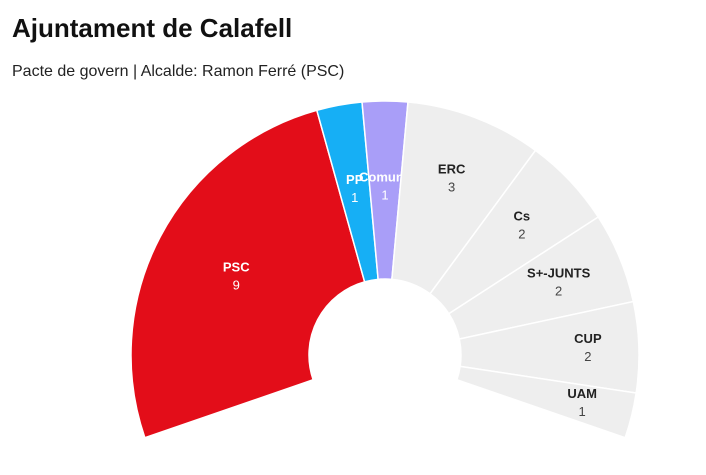  I want to click on slice-value: 9, so click(236, 284).